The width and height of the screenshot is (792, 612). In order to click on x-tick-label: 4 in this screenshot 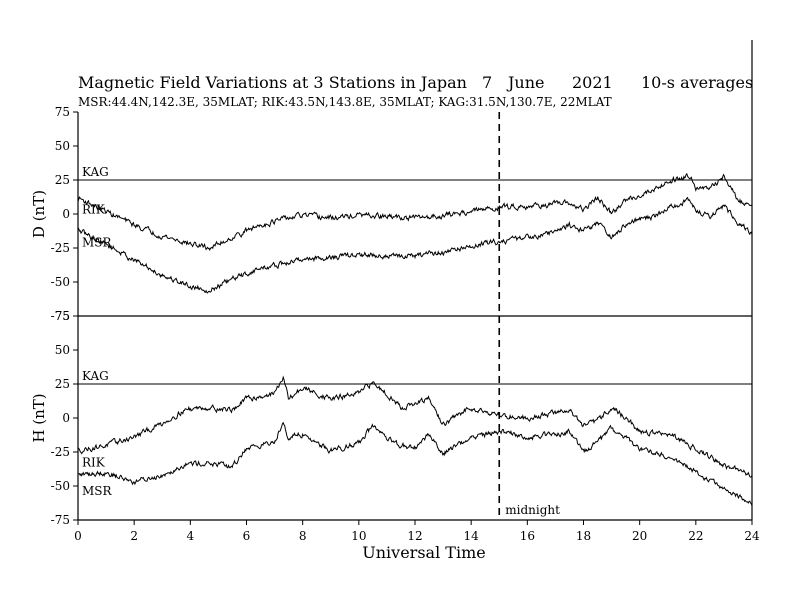, I will do `click(191, 536)`.